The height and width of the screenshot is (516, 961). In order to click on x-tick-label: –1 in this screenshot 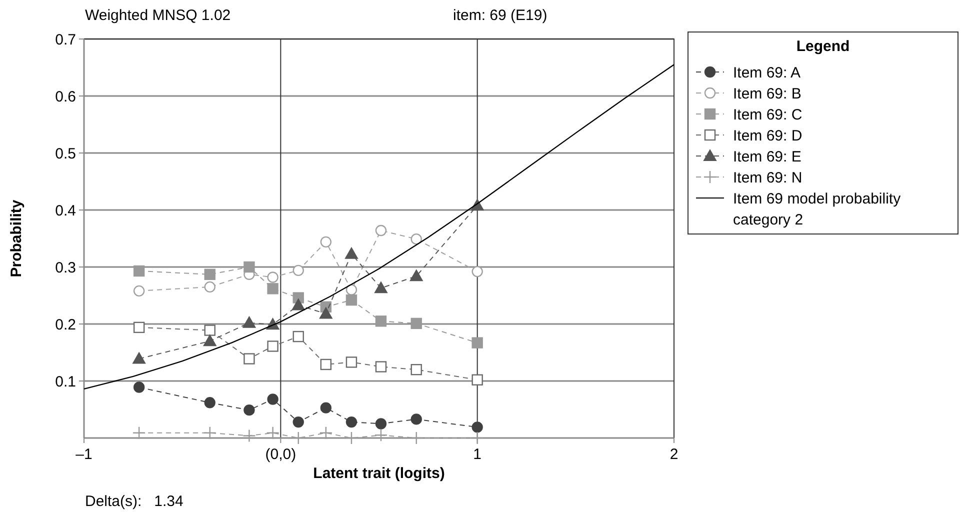, I will do `click(84, 454)`.